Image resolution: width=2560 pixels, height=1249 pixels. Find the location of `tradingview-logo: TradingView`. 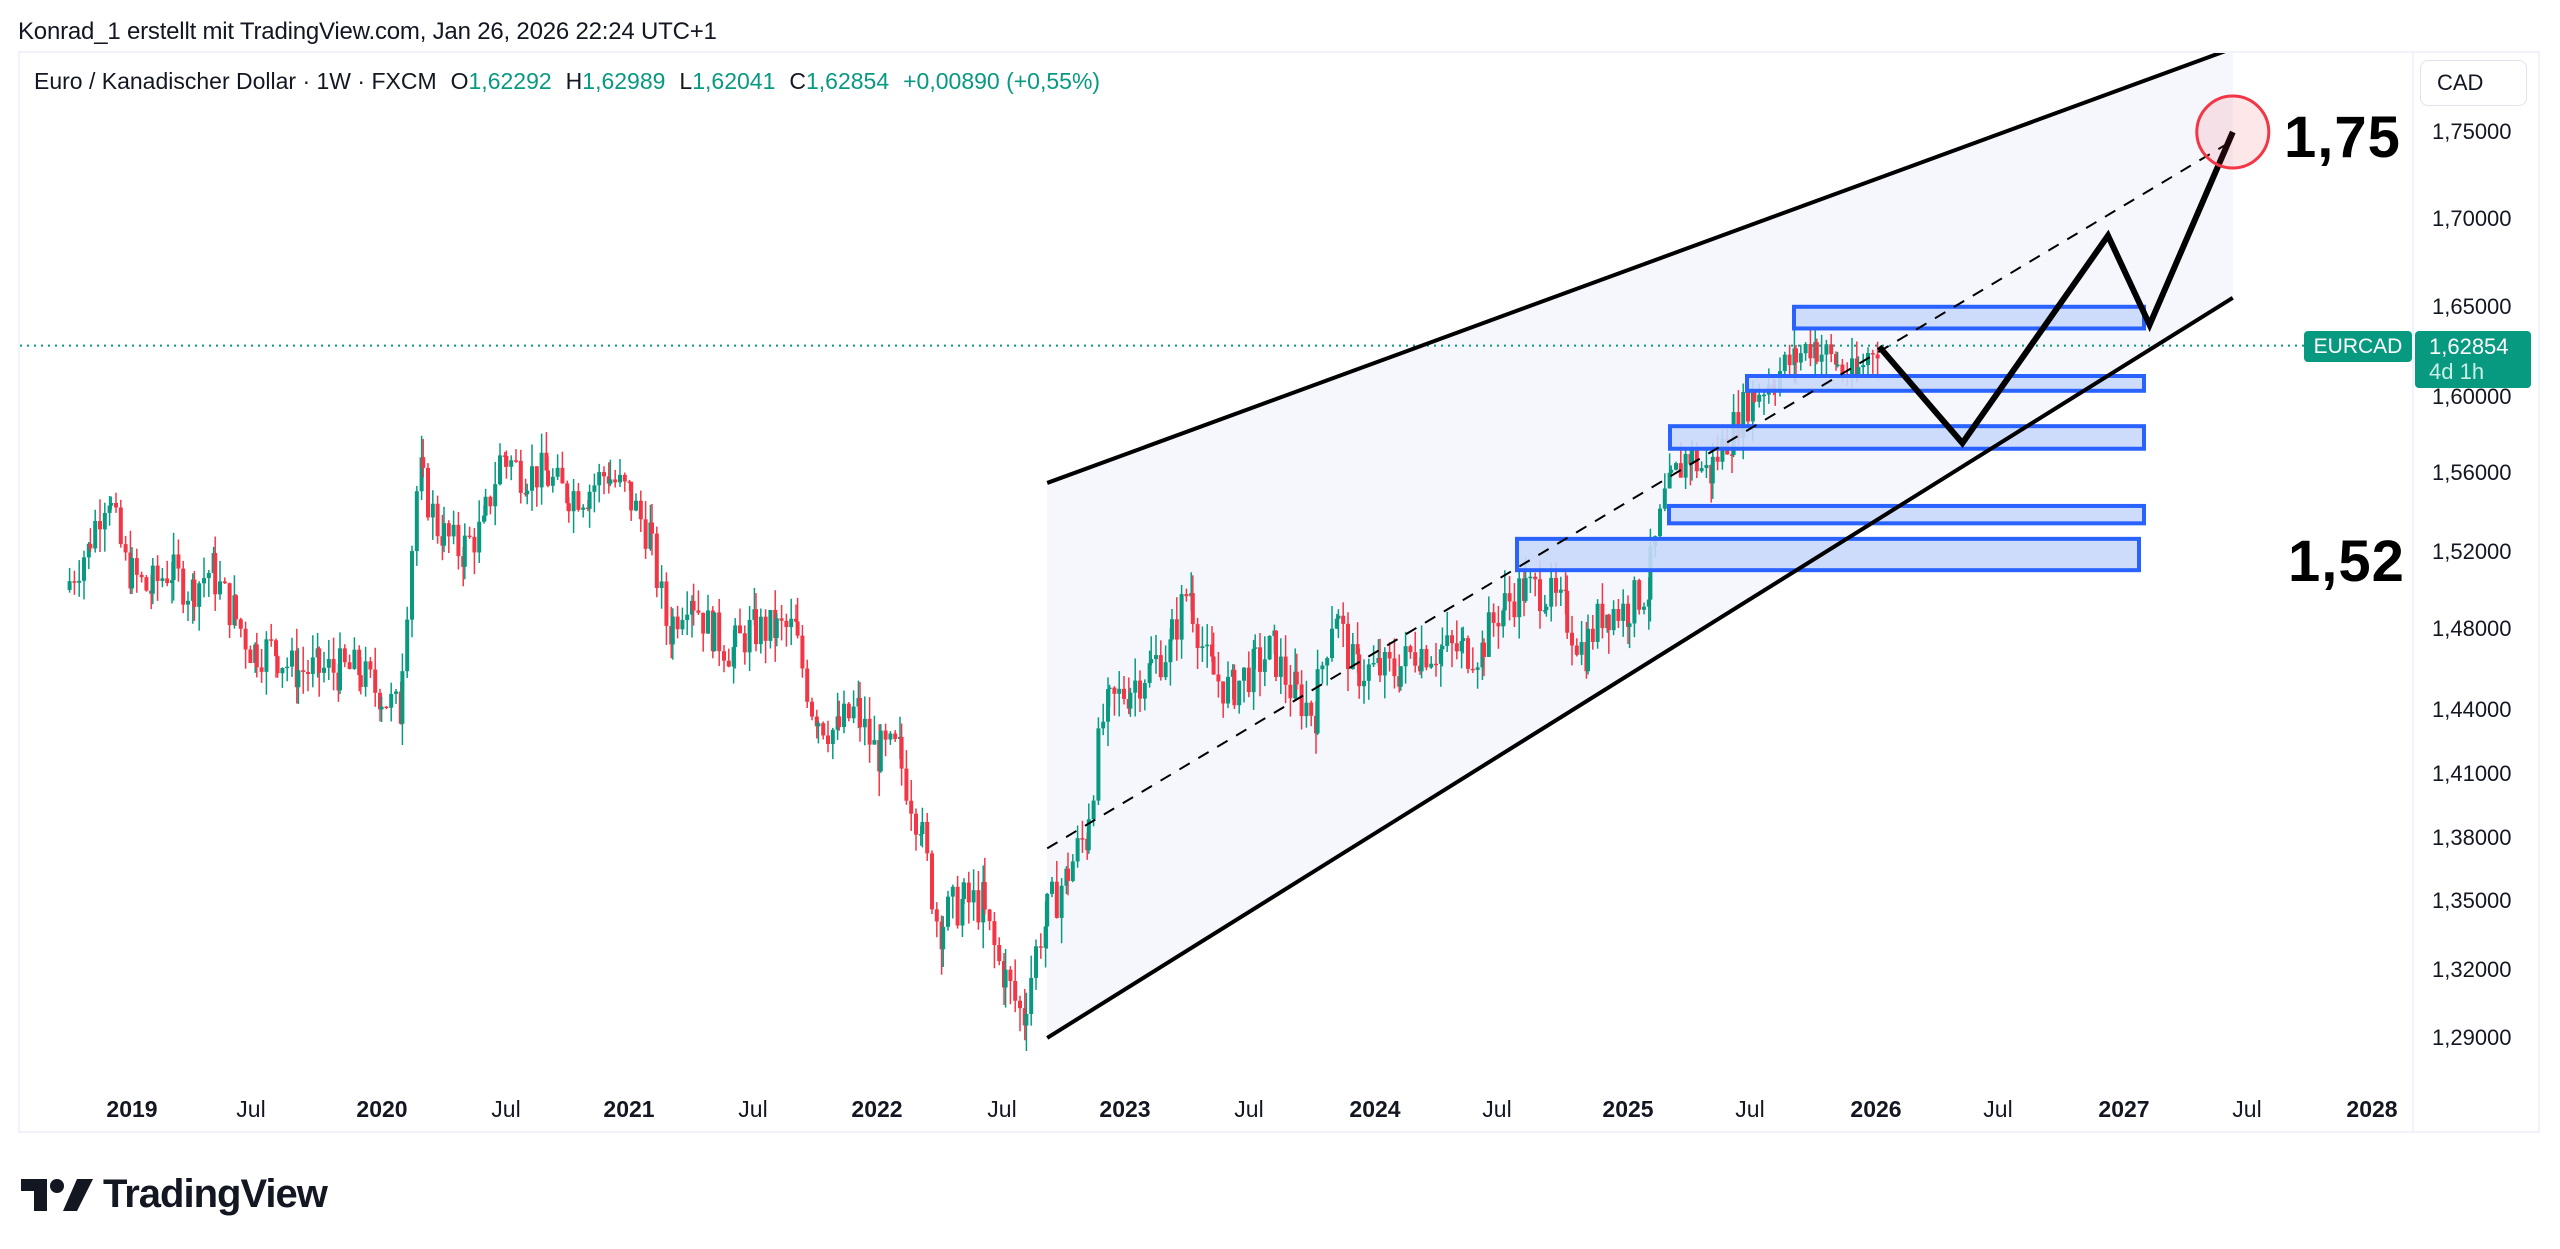

tradingview-logo: TradingView is located at coordinates (174, 1194).